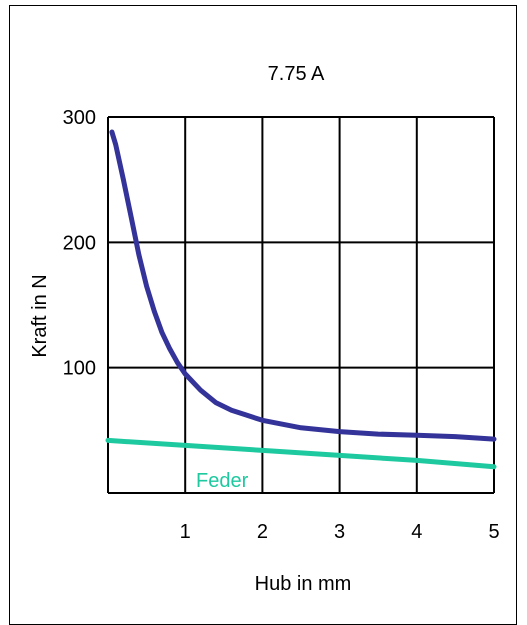 This screenshot has width=527, height=625. What do you see at coordinates (493, 532) in the screenshot?
I see `x-tick-label-5: 5` at bounding box center [493, 532].